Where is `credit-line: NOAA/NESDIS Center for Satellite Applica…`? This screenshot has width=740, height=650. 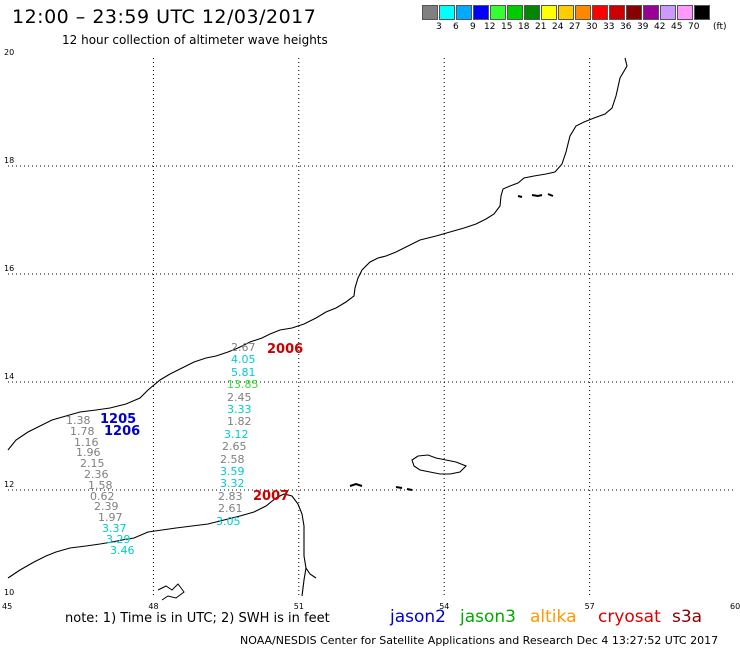 credit-line: NOAA/NESDIS Center for Satellite Applica… is located at coordinates (479, 640).